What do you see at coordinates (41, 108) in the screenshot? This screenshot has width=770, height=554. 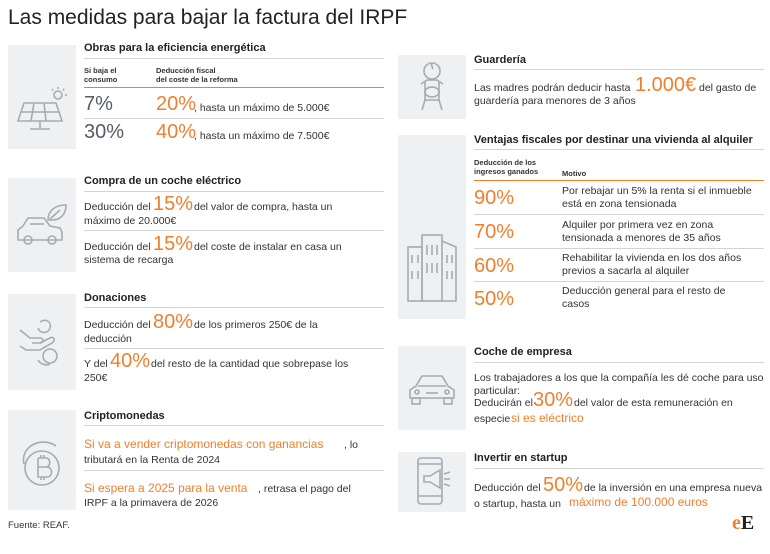 I see `solar-panel-icon` at bounding box center [41, 108].